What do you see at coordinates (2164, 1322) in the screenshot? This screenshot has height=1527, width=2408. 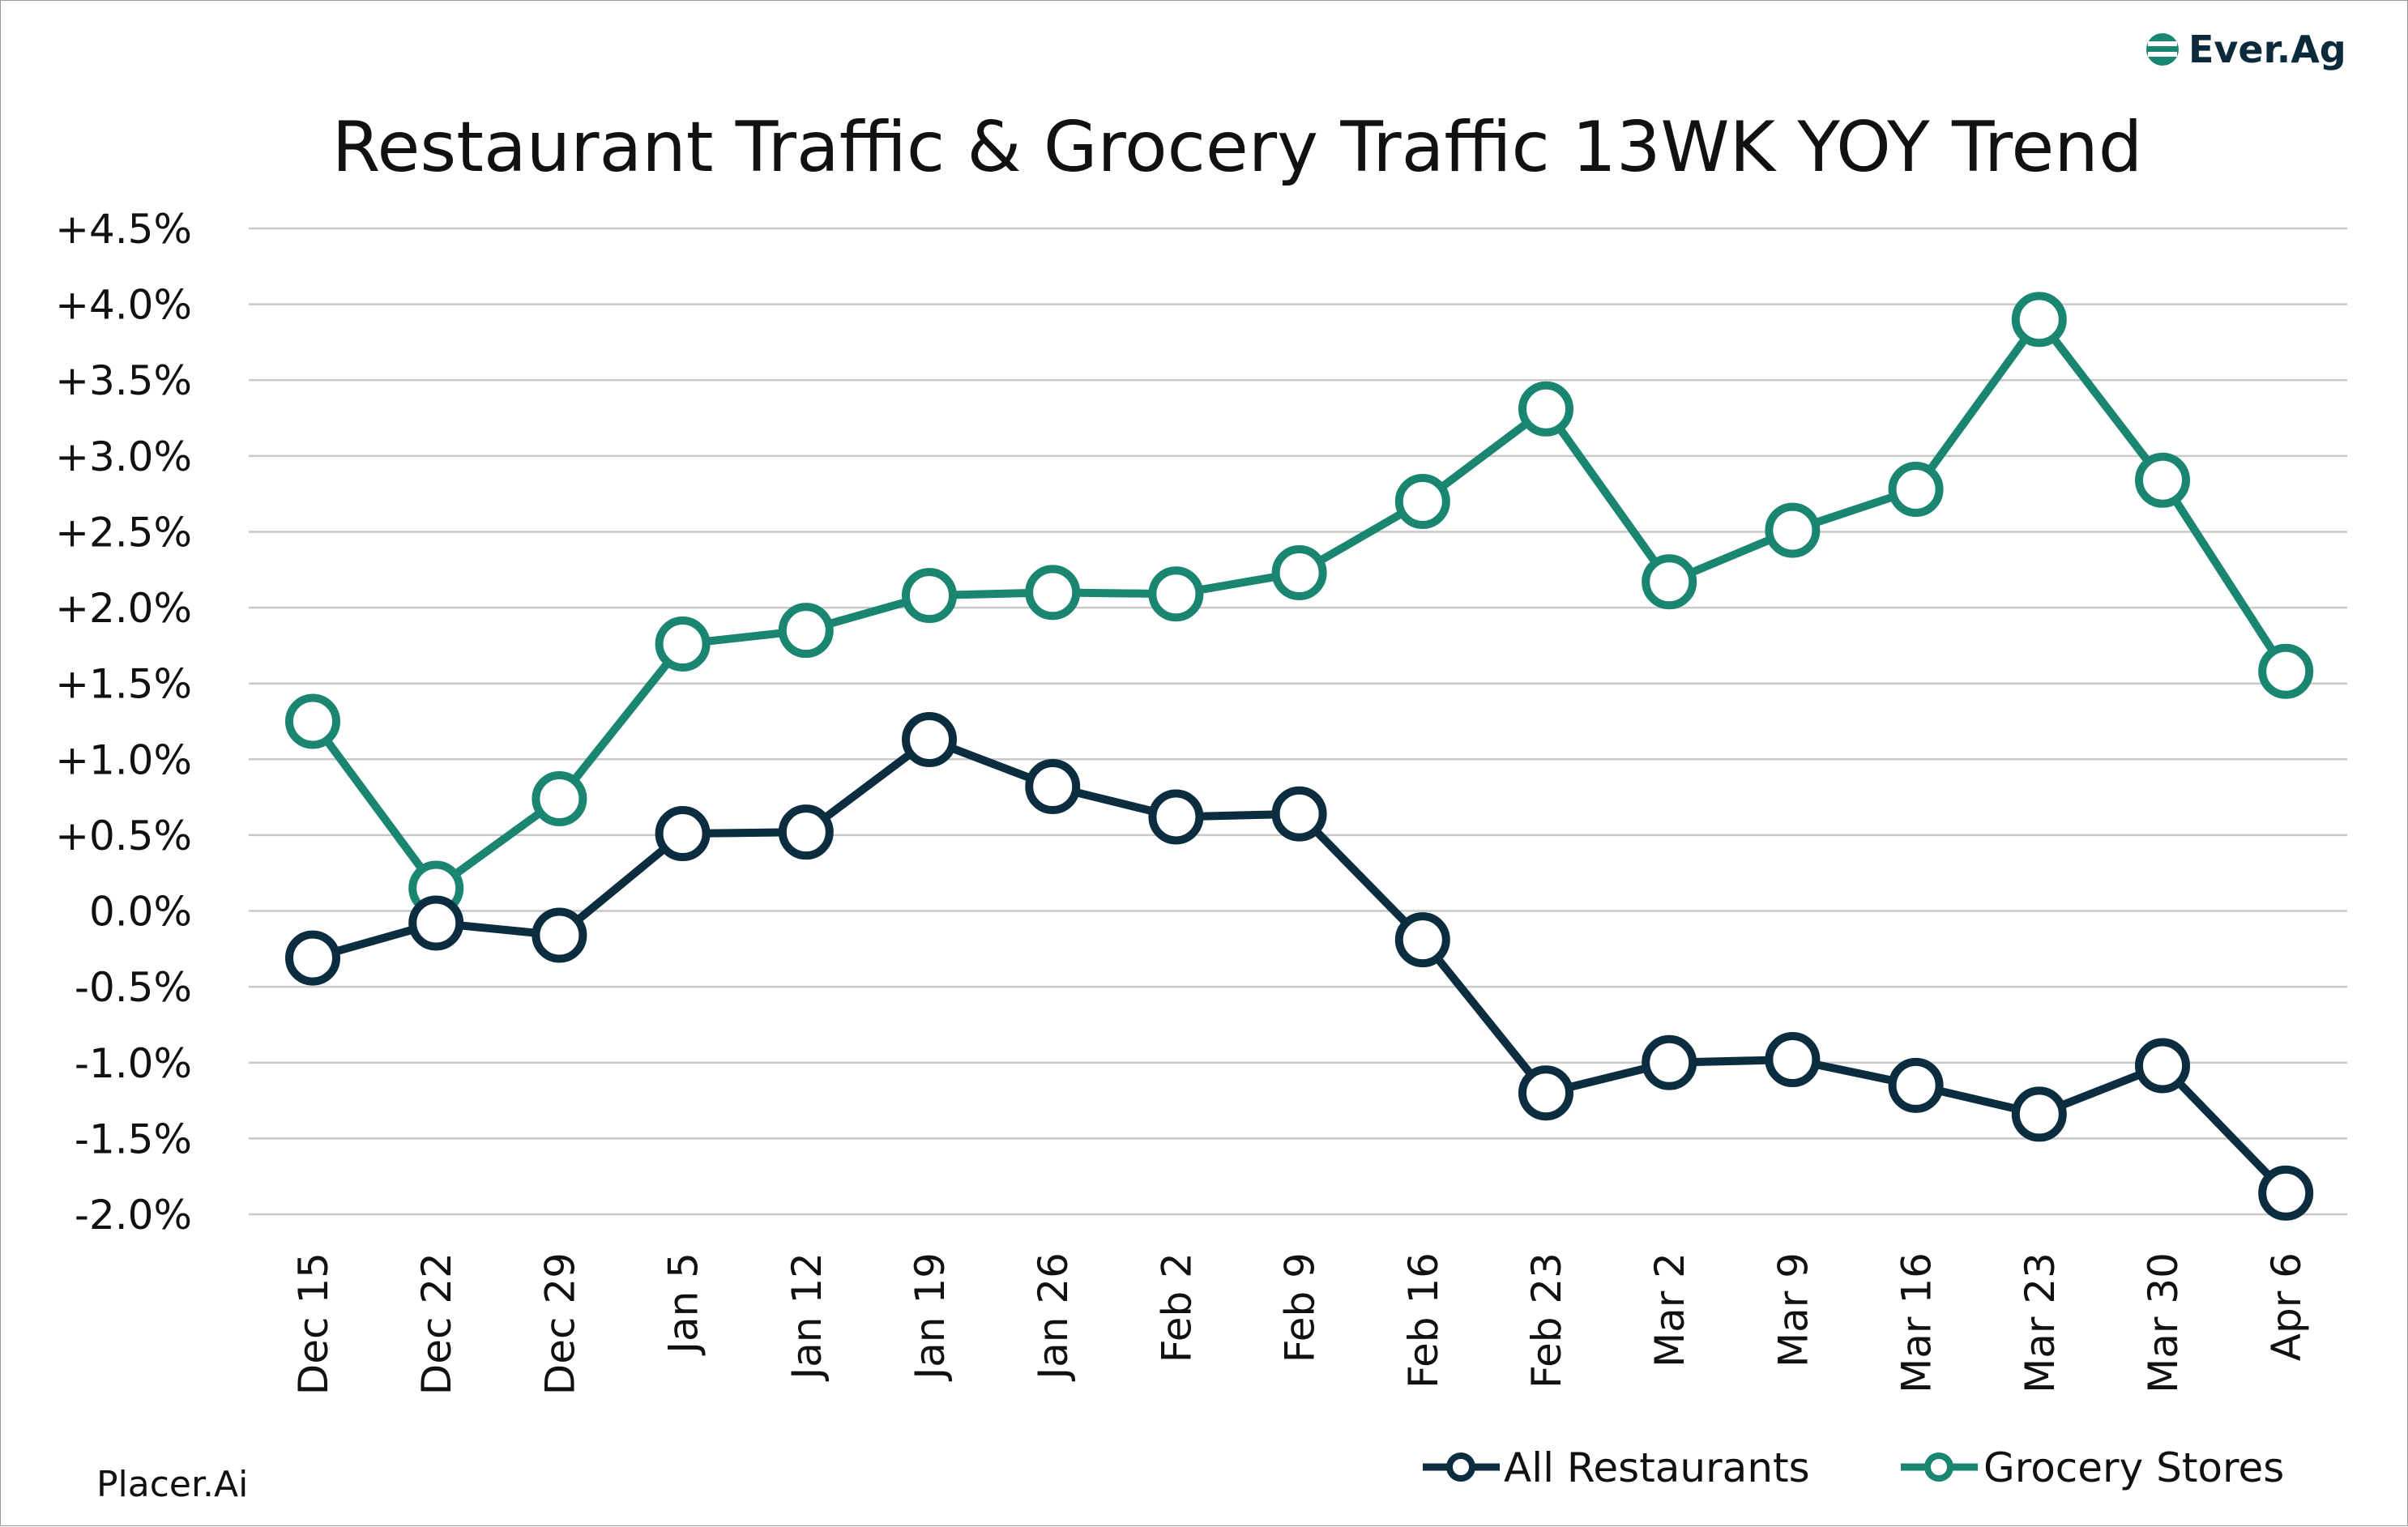 I see `x-tick-label: Mar 30` at bounding box center [2164, 1322].